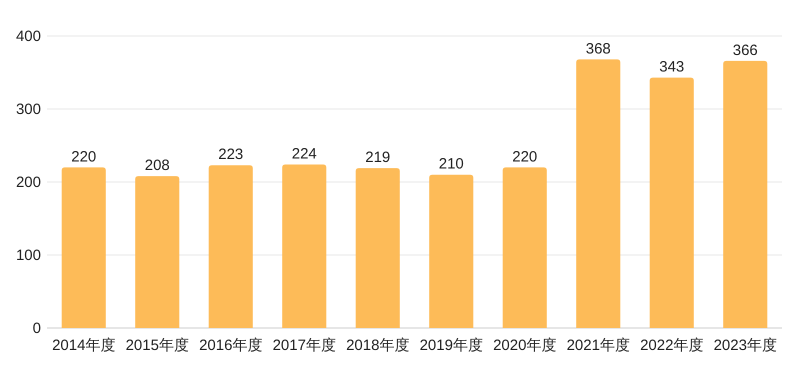  I want to click on data-label: 219, so click(377, 157).